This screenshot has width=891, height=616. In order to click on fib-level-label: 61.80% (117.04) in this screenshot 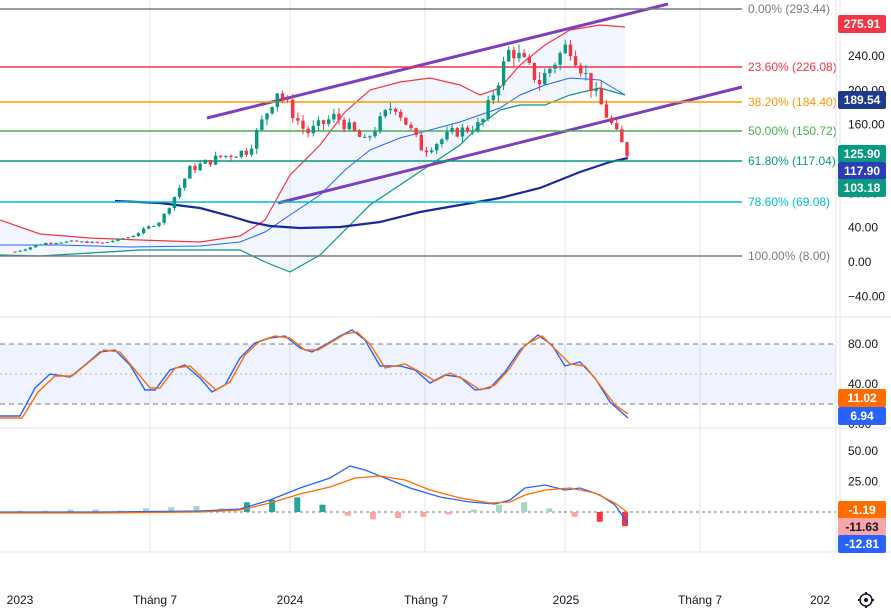, I will do `click(792, 161)`.